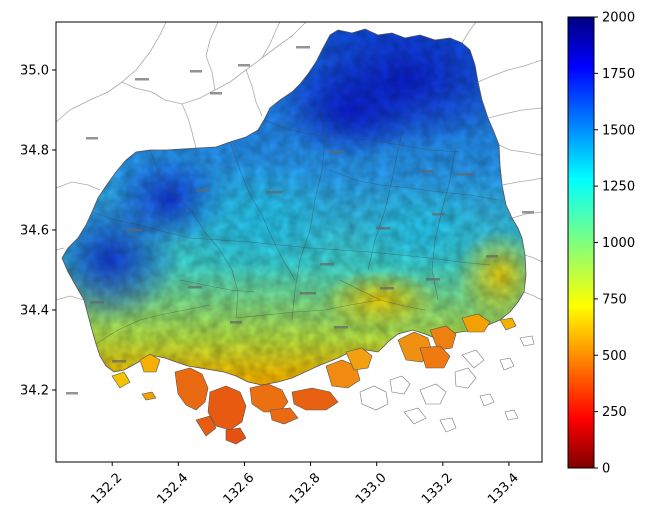  I want to click on colorbar-ticks: 0 250 500 750 1000 1250 1500 1750 2000, so click(614, 244).